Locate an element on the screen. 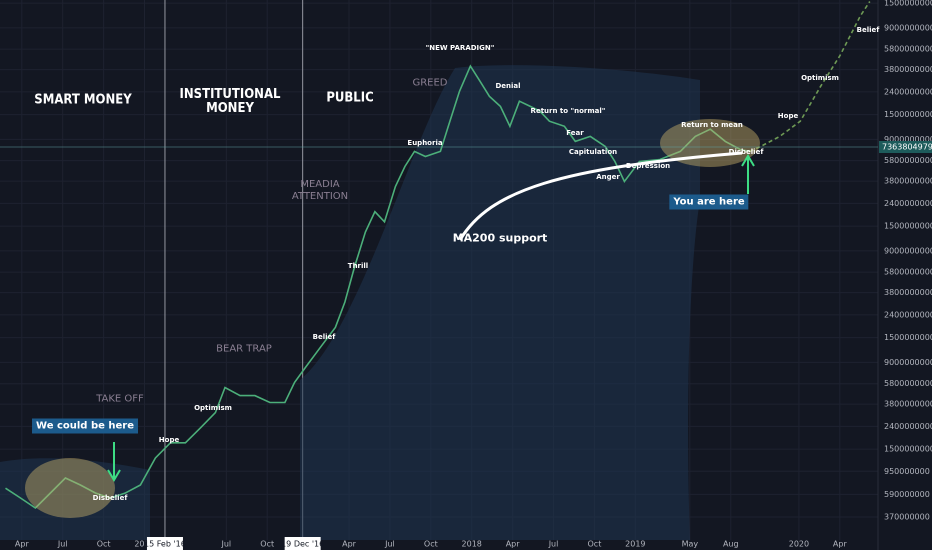  x-tick-label: May is located at coordinates (690, 544).